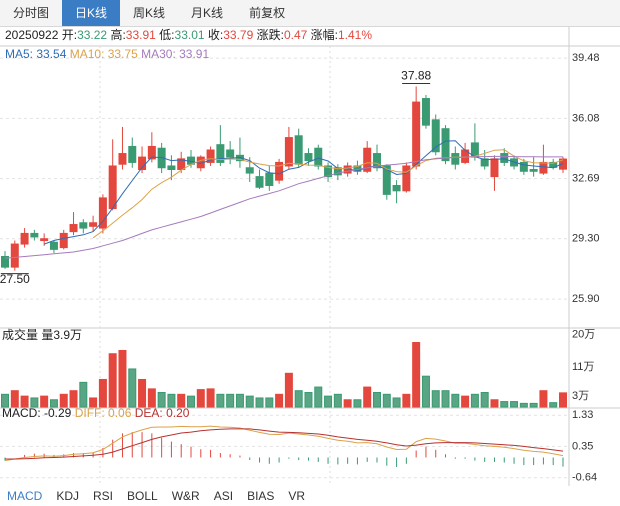  I want to click on period-tab: 分时图, so click(31, 13).